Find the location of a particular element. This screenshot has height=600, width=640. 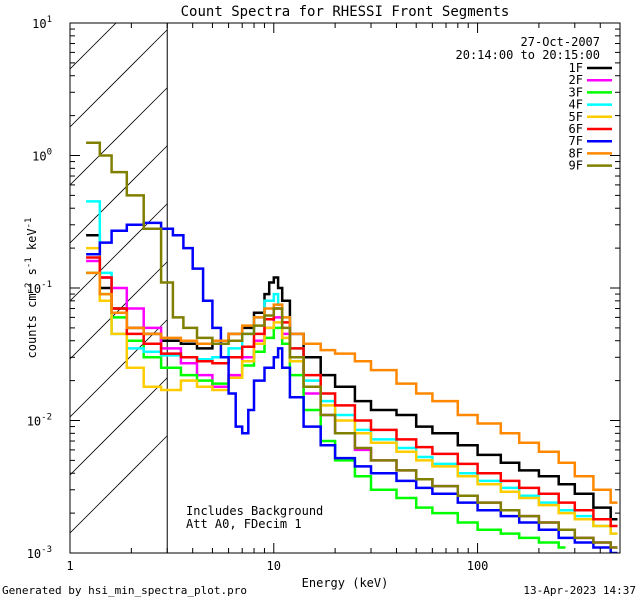

x-tick-label: 10 is located at coordinates (274, 566).